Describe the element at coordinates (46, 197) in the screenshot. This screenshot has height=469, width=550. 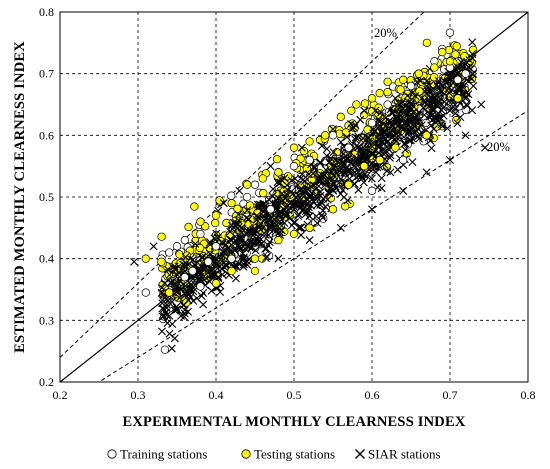
I see `y-tick-label: 0.5` at that location.